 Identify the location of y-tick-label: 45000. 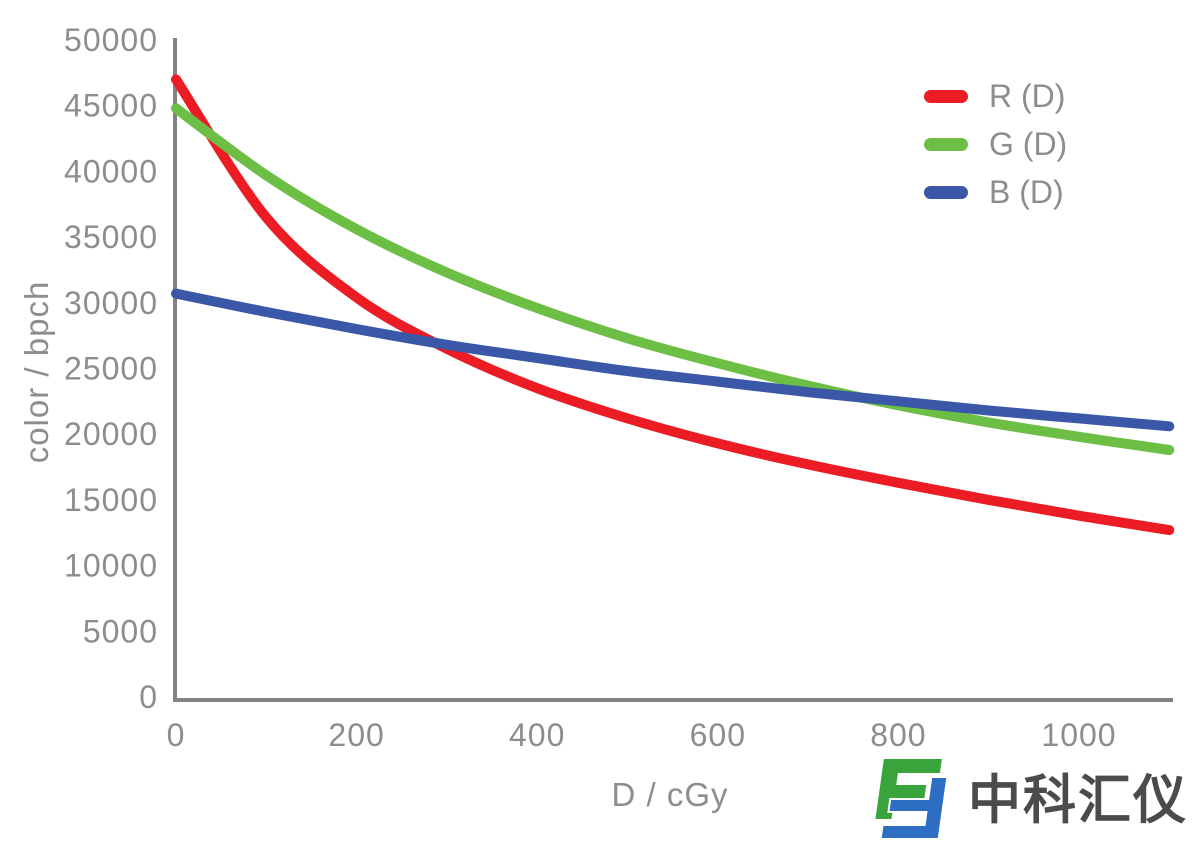
(111, 106).